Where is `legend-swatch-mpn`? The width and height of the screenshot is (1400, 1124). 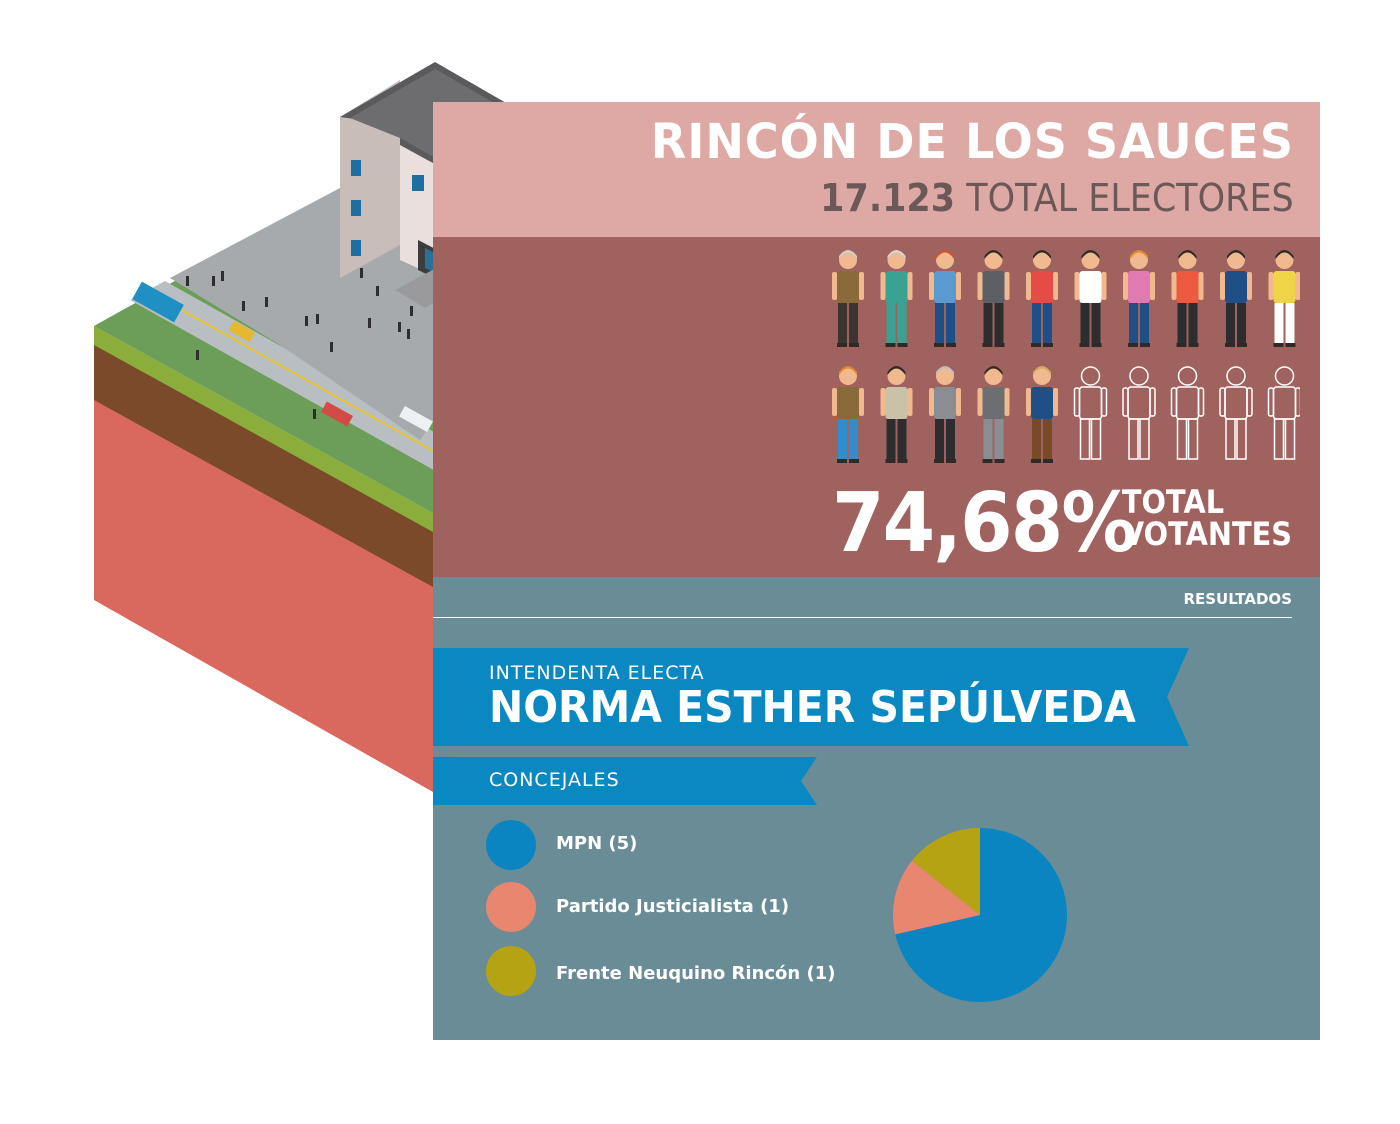 legend-swatch-mpn is located at coordinates (511, 845).